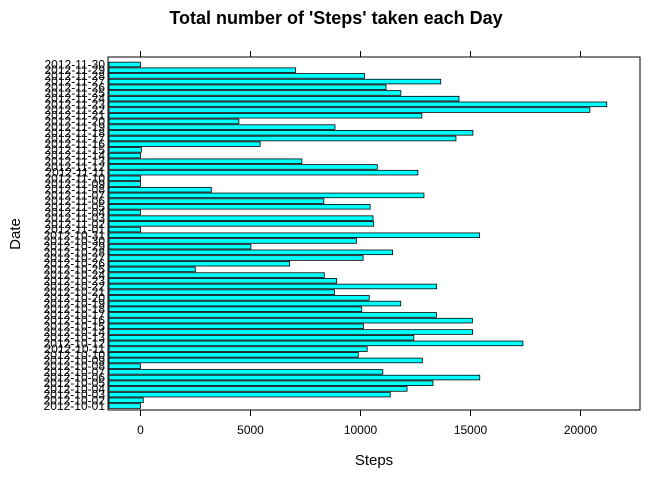 This screenshot has width=672, height=480. I want to click on category-label: 2012-11-08, so click(75, 190).